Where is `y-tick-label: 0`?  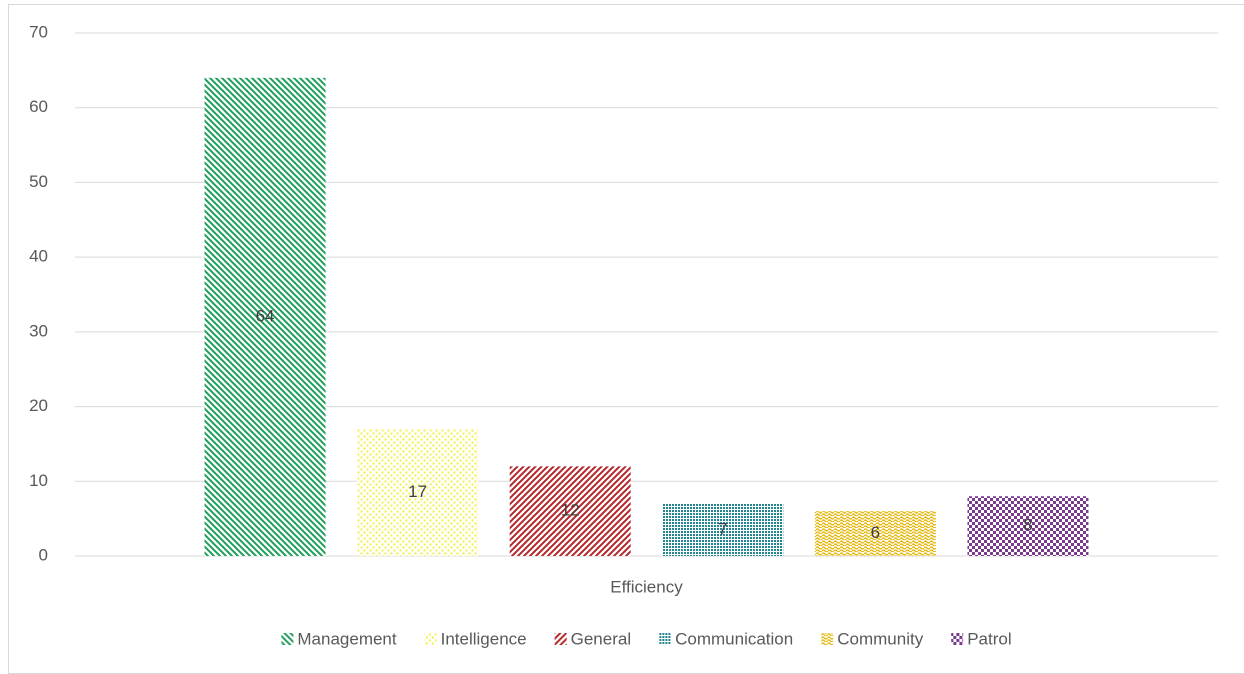 y-tick-label: 0 is located at coordinates (43, 554).